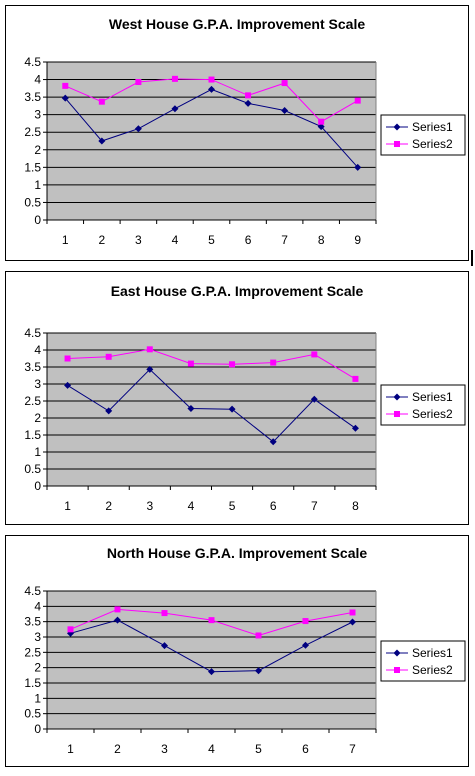  I want to click on chart-title: East House G.P.A. Improvement Scale, so click(237, 291).